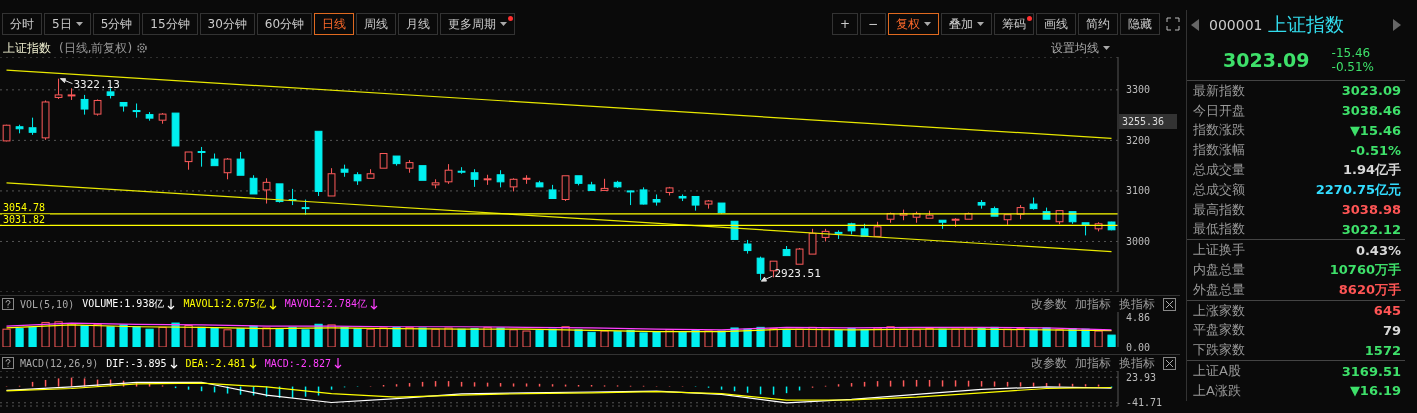  Describe the element at coordinates (1075, 48) in the screenshot. I see `text: 设置均线` at that location.